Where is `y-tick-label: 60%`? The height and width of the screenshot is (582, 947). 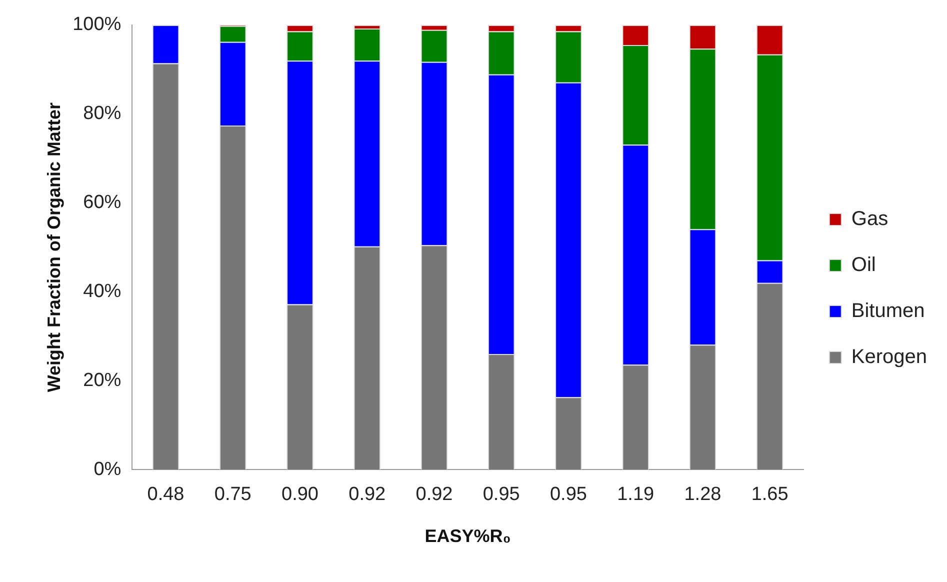
y-tick-label: 60% is located at coordinates (102, 203).